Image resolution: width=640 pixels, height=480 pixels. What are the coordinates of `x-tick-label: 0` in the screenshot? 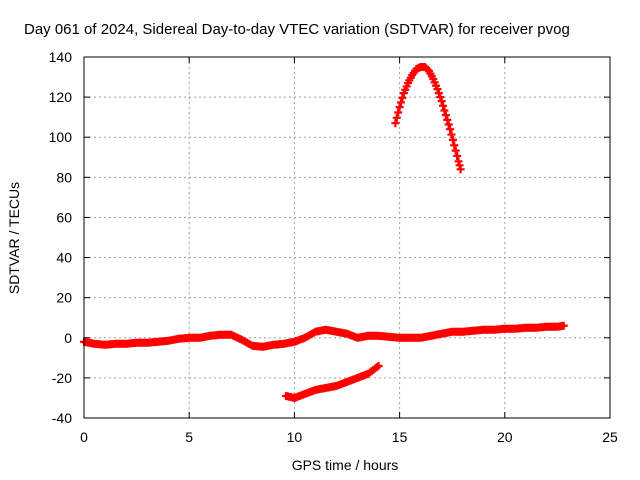 It's located at (84, 437).